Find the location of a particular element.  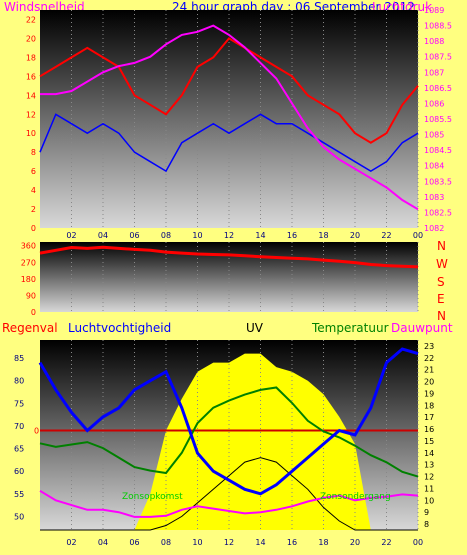

sunrise-label: Zonsopkomst is located at coordinates (152, 497).